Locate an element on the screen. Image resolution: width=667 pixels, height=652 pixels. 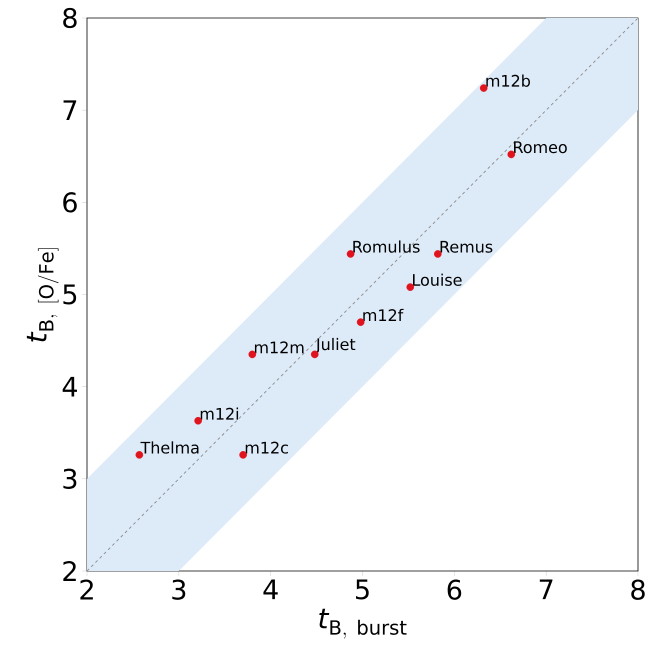
y-tick-label: 3 is located at coordinates (69, 478).